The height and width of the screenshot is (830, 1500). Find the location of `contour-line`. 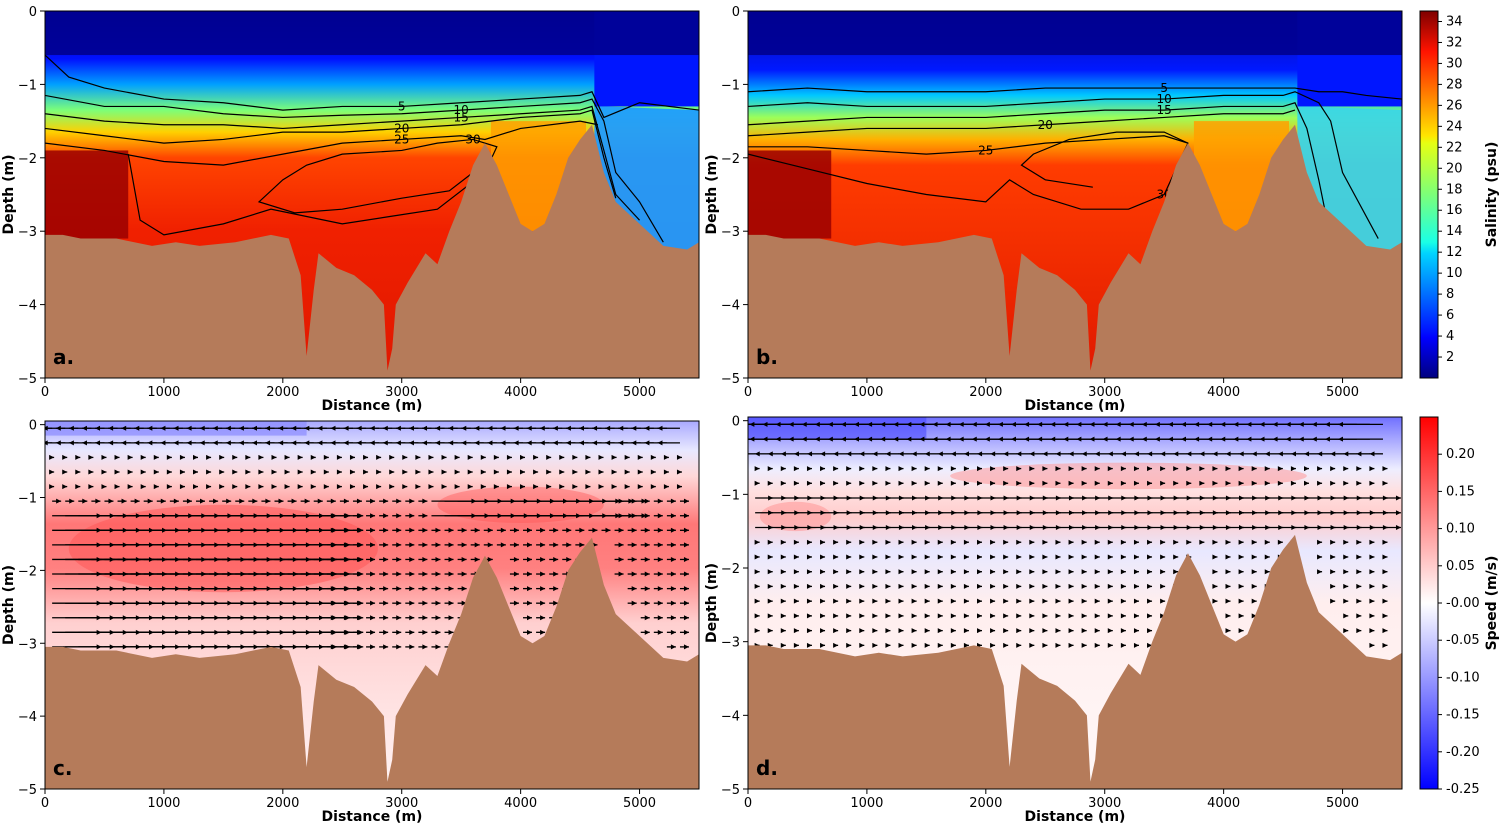

contour-line is located at coordinates (1022, 123).